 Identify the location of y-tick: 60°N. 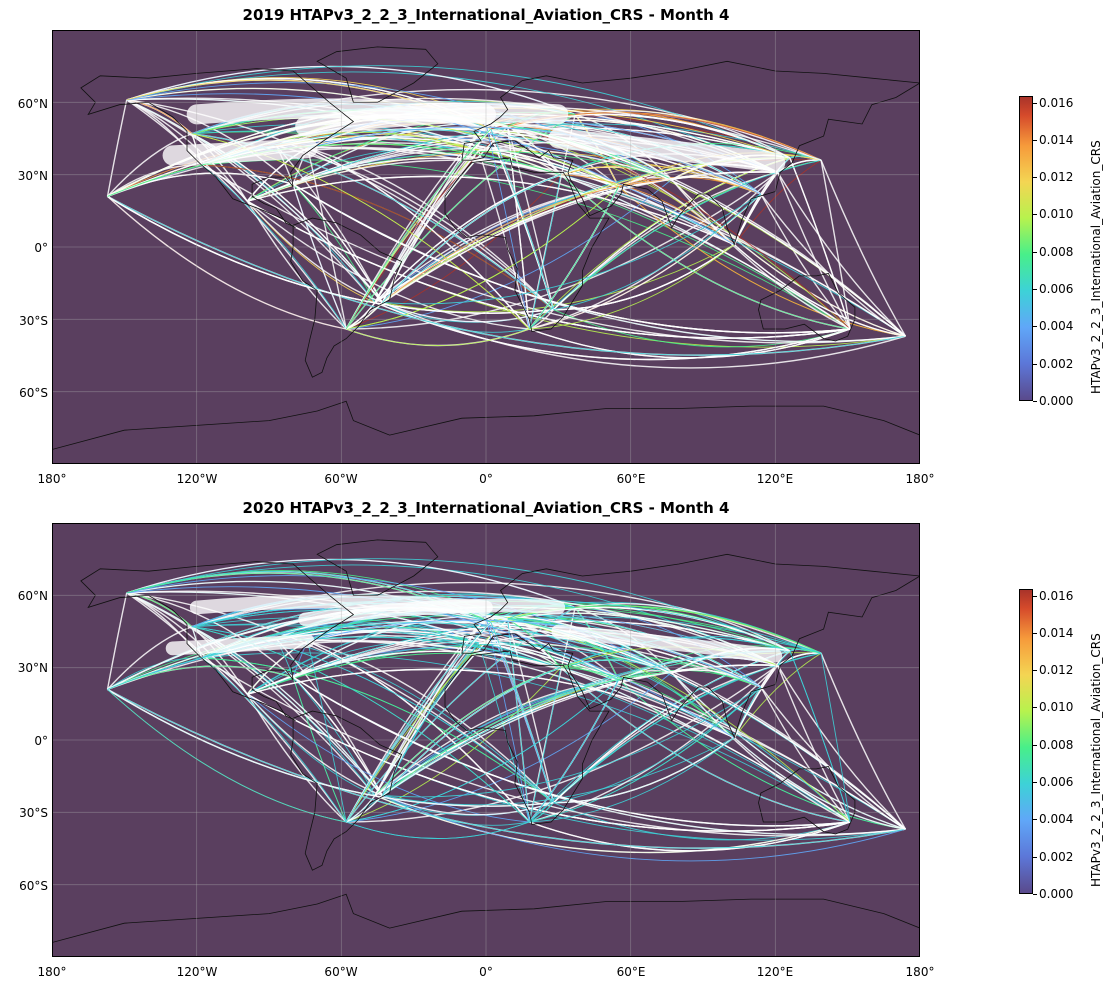
(32, 596).